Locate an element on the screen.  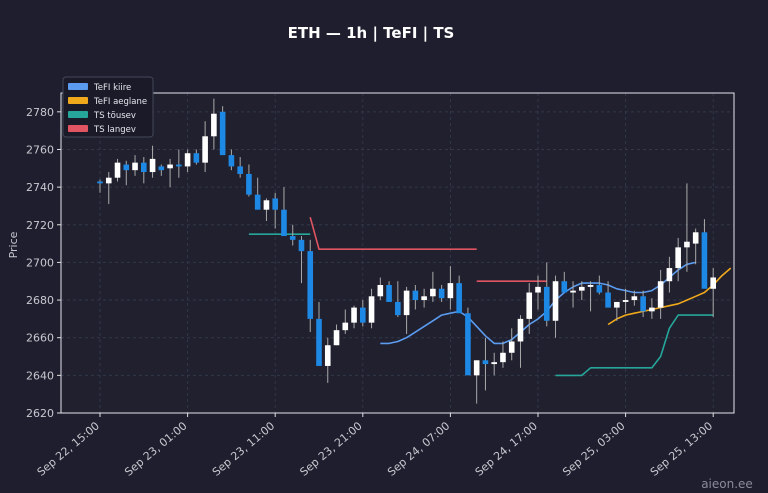
legend-box is located at coordinates (108, 107).